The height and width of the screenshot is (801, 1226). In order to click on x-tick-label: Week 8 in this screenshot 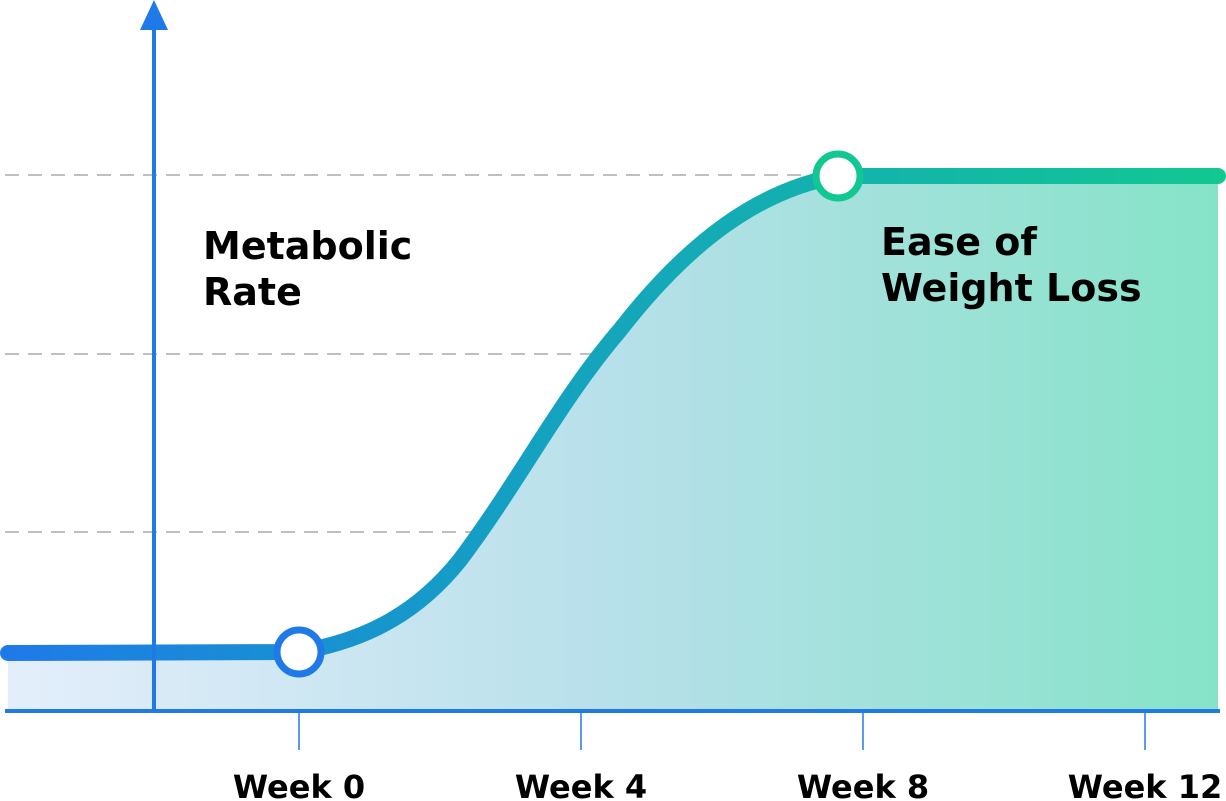, I will do `click(863, 784)`.